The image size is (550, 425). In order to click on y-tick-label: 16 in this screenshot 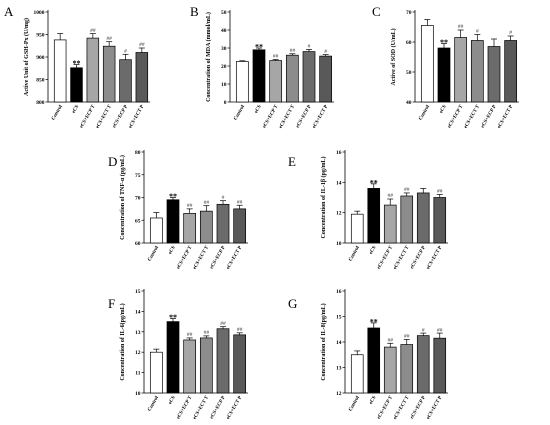, I will do `click(339, 153)`.